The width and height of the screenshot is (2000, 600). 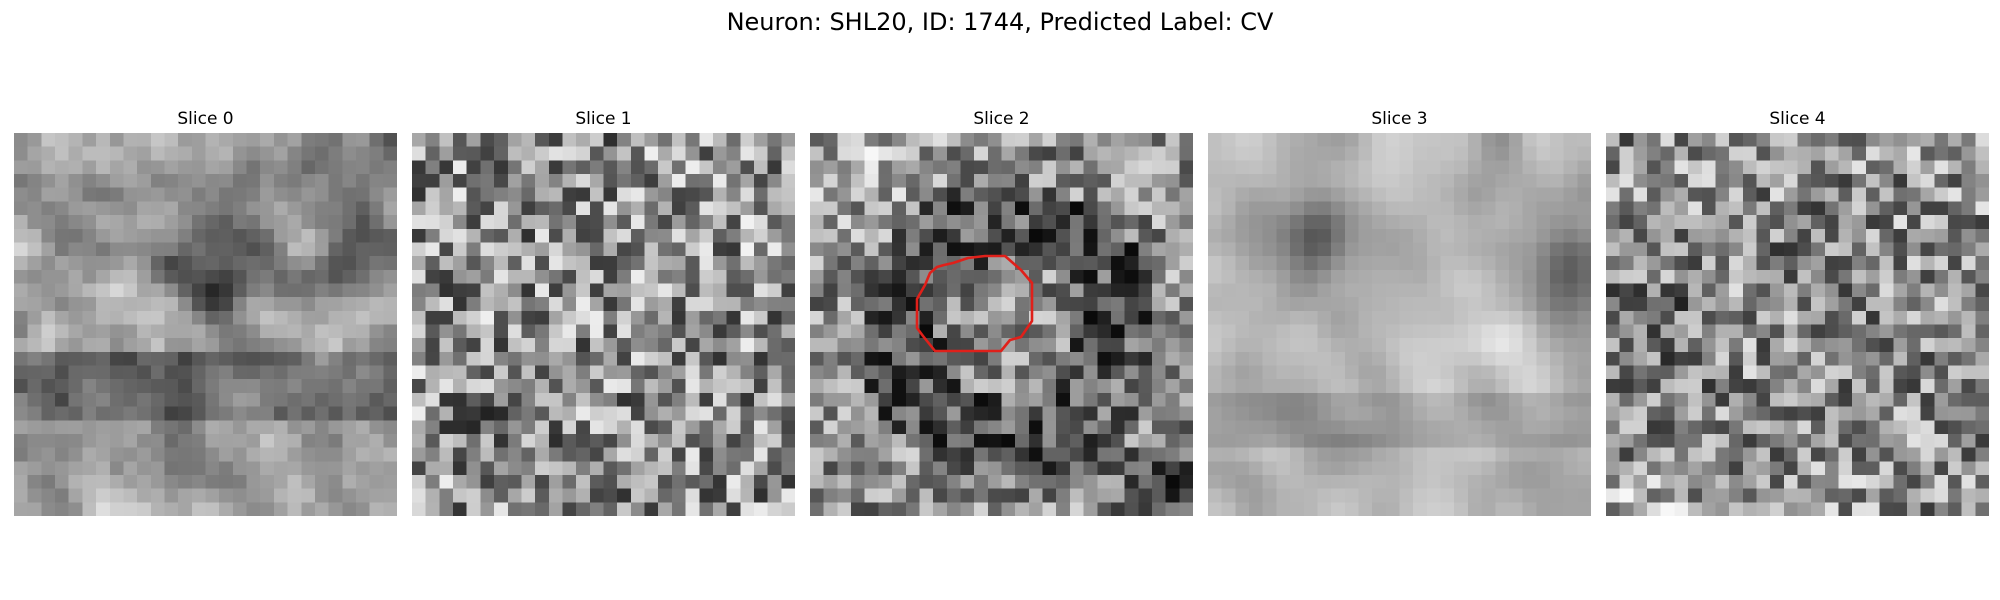 What do you see at coordinates (603, 119) in the screenshot?
I see `slice-title: Slice 1` at bounding box center [603, 119].